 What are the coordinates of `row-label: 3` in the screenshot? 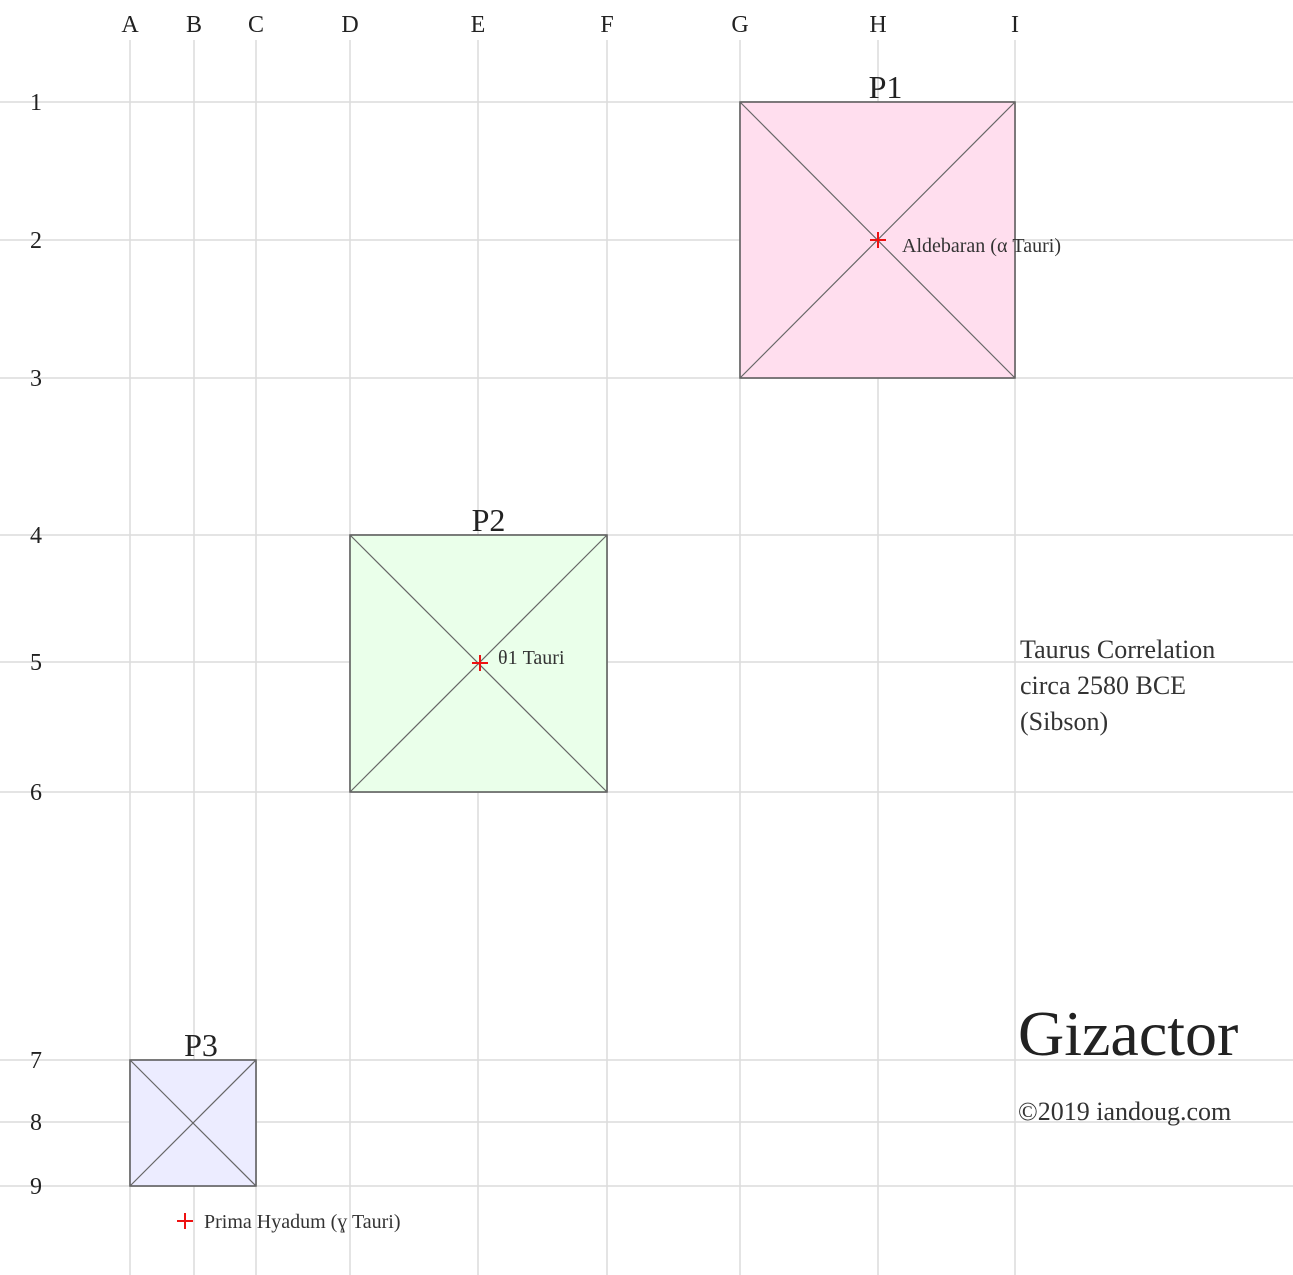 It's located at (36, 379).